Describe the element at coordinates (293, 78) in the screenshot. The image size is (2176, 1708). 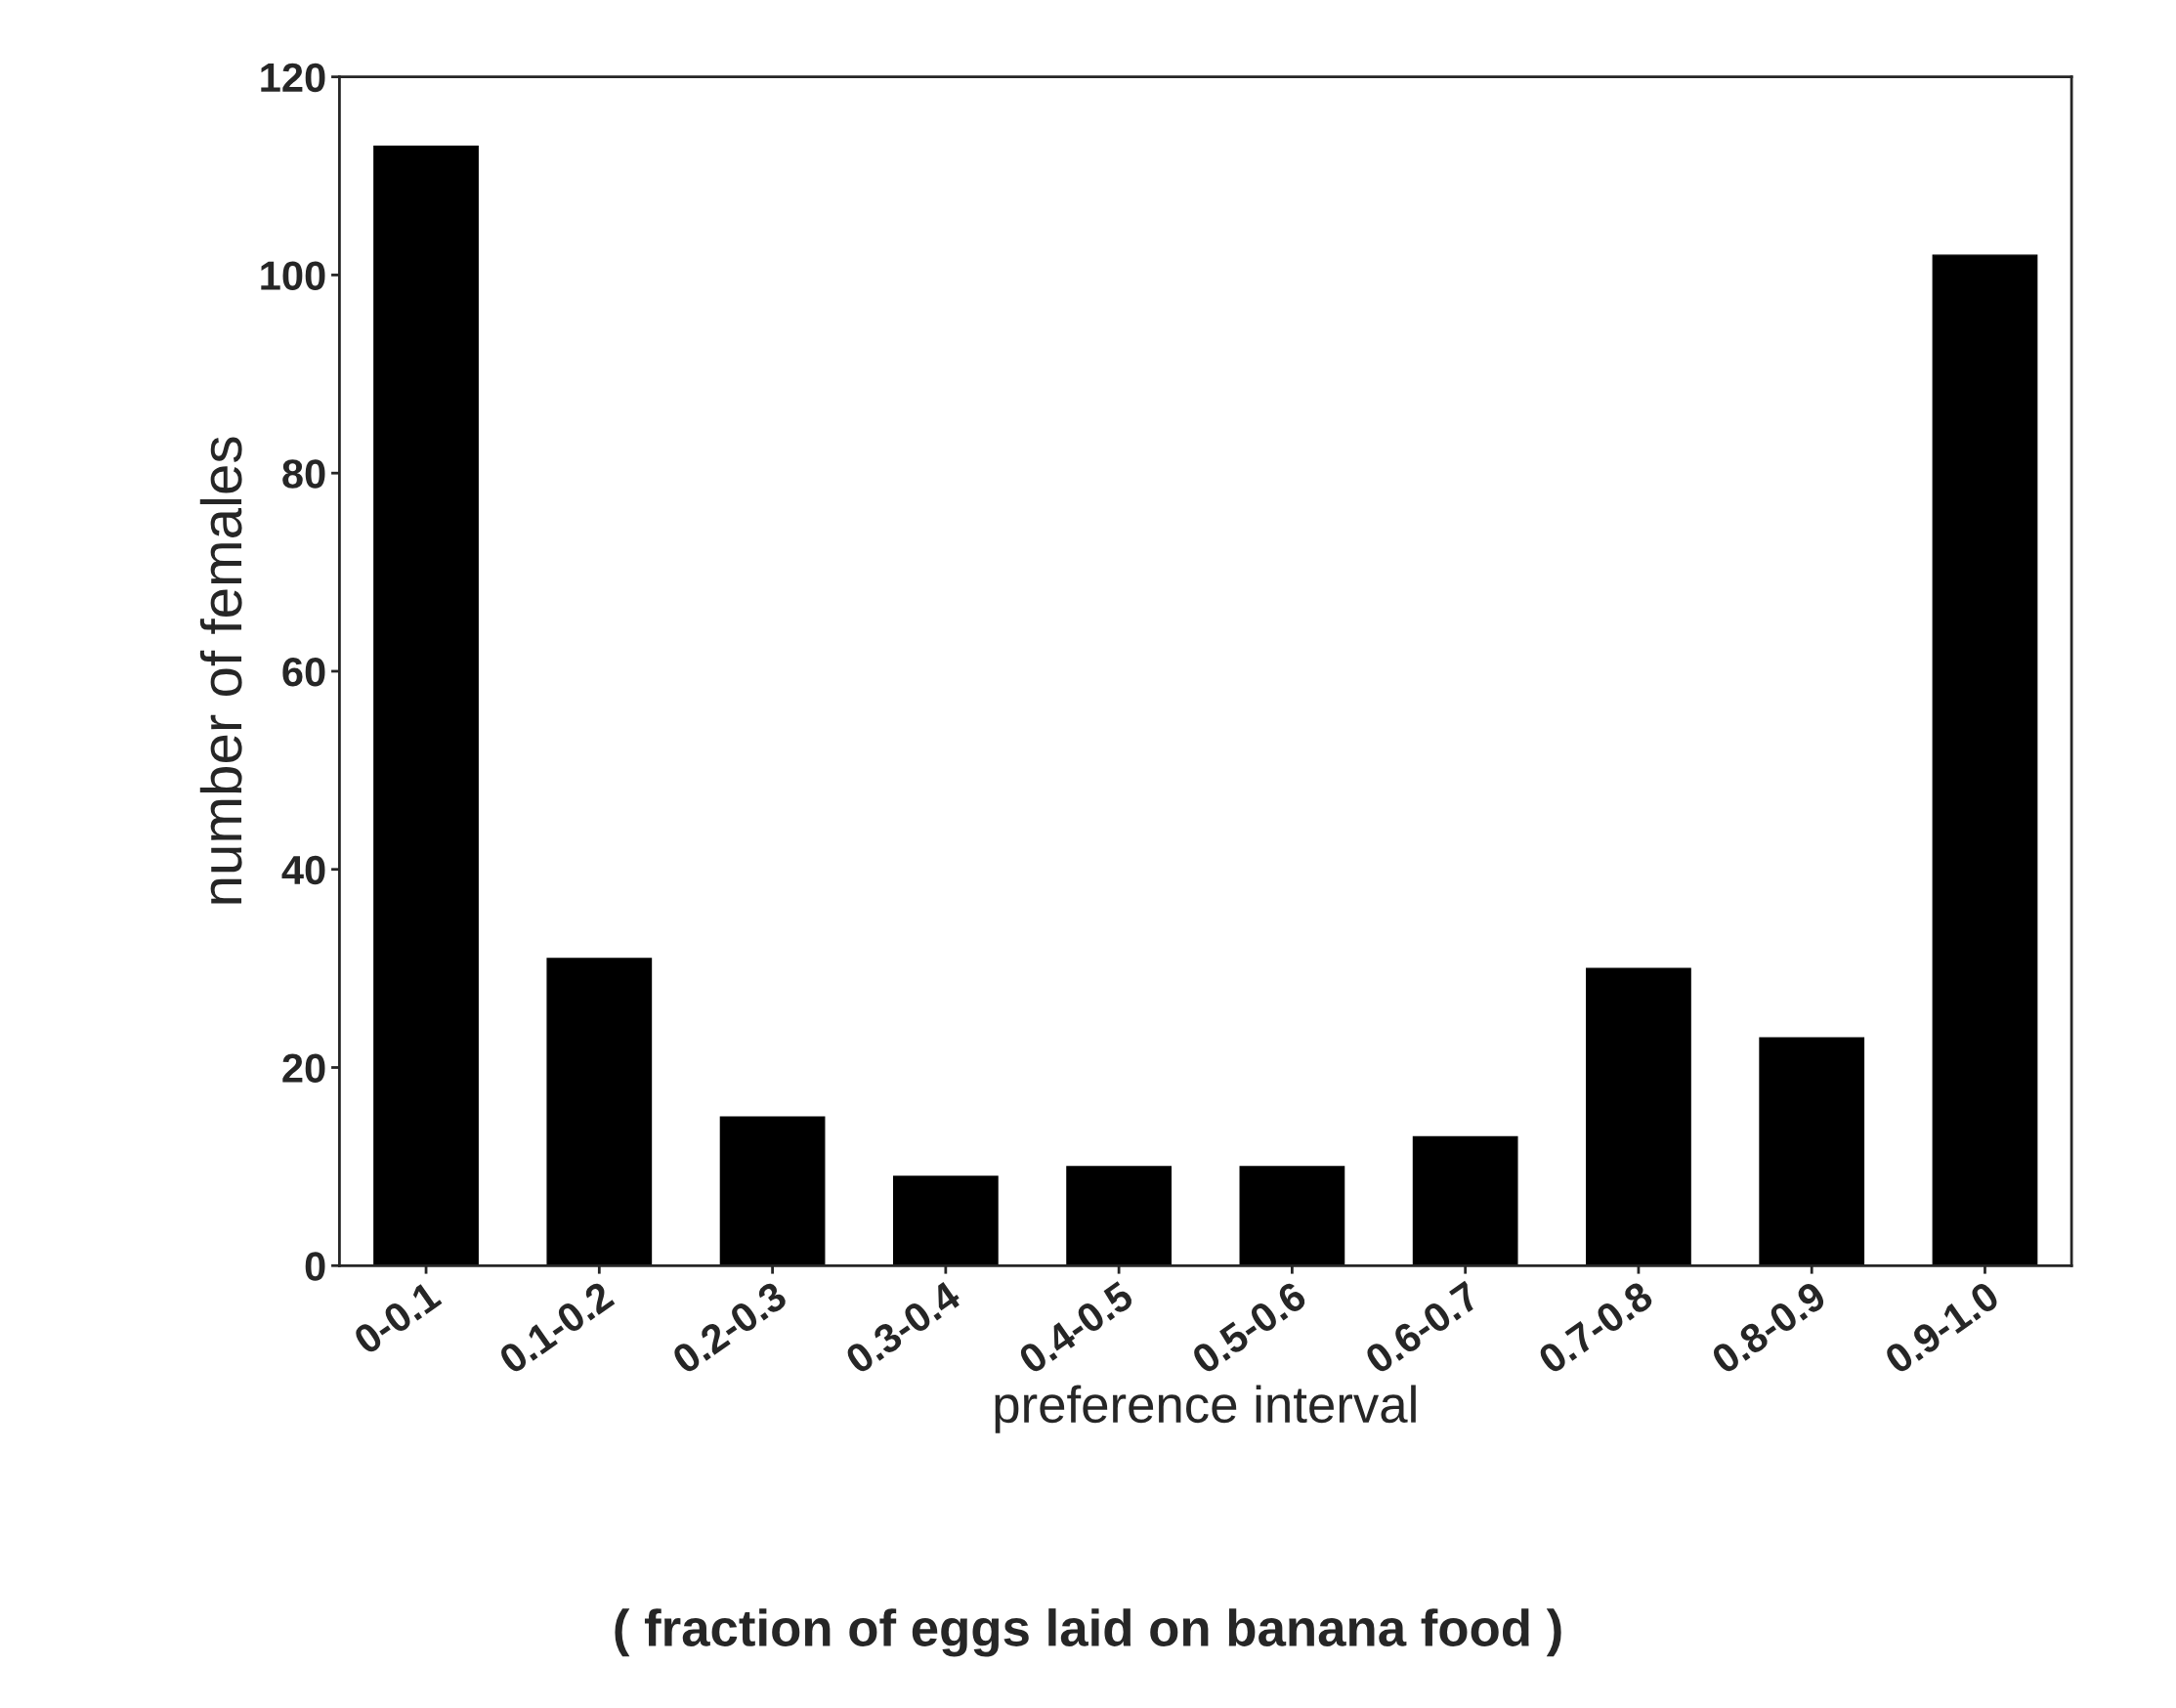
I see `y-tick-label: 120` at that location.